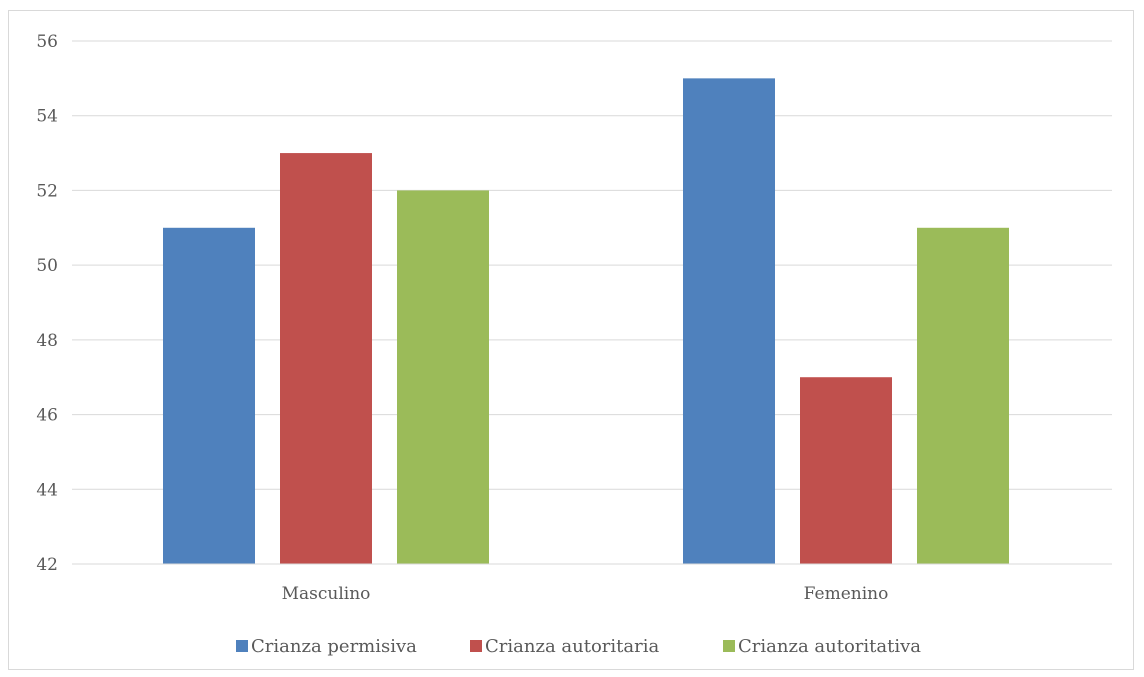 The image size is (1144, 677). I want to click on bar-masculino-crianza-autoritativa, so click(443, 377).